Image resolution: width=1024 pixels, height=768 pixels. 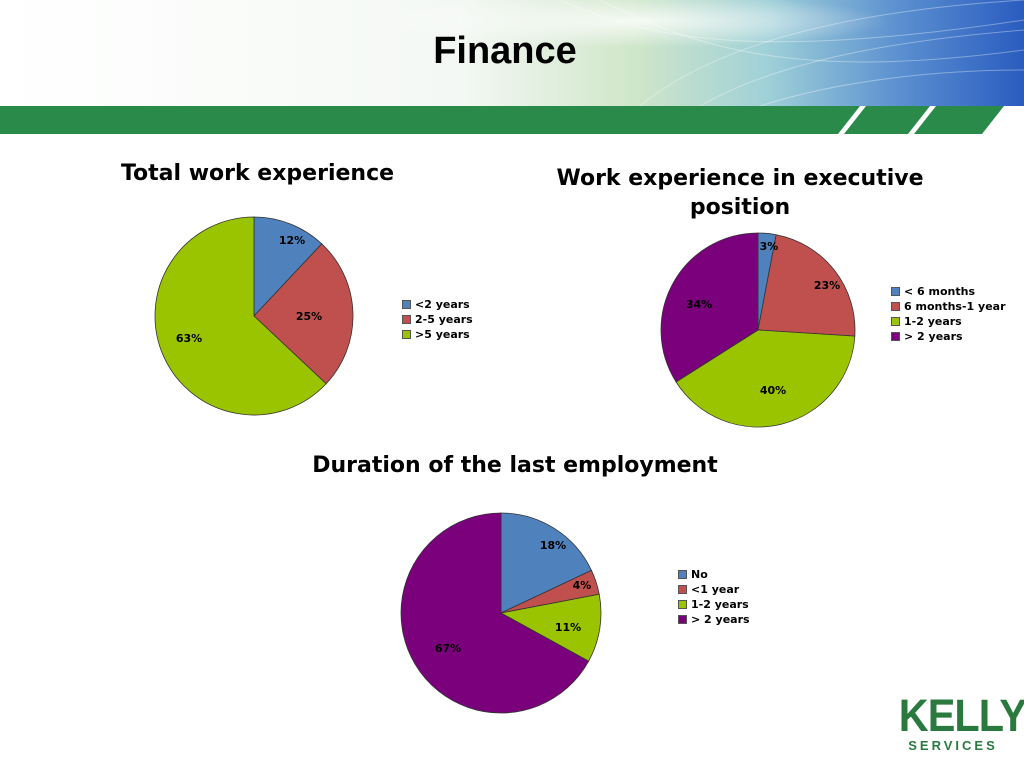 What do you see at coordinates (955, 306) in the screenshot?
I see `legend-label: 6 months-1 year` at bounding box center [955, 306].